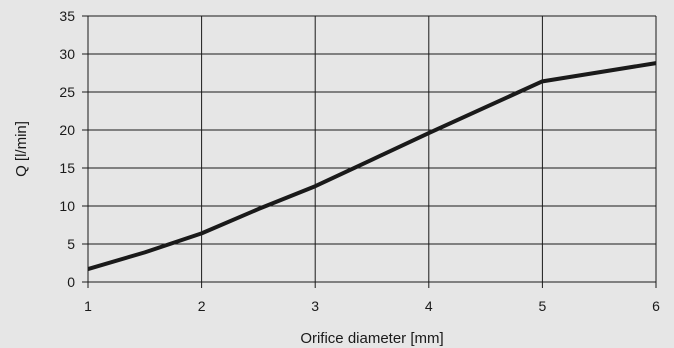  Describe the element at coordinates (543, 306) in the screenshot. I see `x-tick-label: 5` at that location.